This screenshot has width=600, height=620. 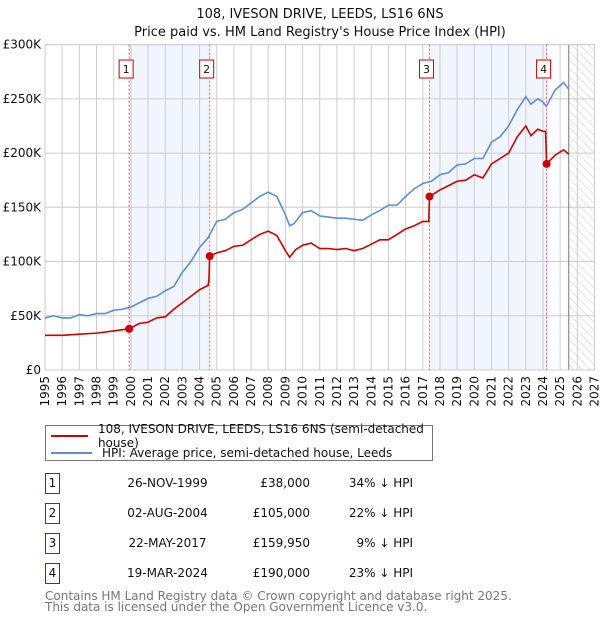 What do you see at coordinates (33, 370) in the screenshot?
I see `y-tick-label: £0` at bounding box center [33, 370].